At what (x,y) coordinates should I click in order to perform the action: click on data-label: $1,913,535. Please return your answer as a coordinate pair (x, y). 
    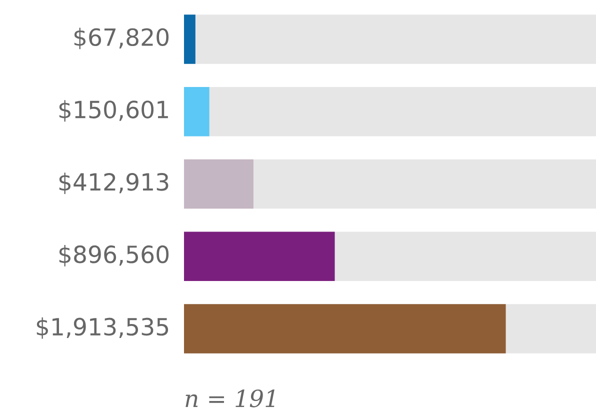
    Looking at the image, I should click on (102, 328).